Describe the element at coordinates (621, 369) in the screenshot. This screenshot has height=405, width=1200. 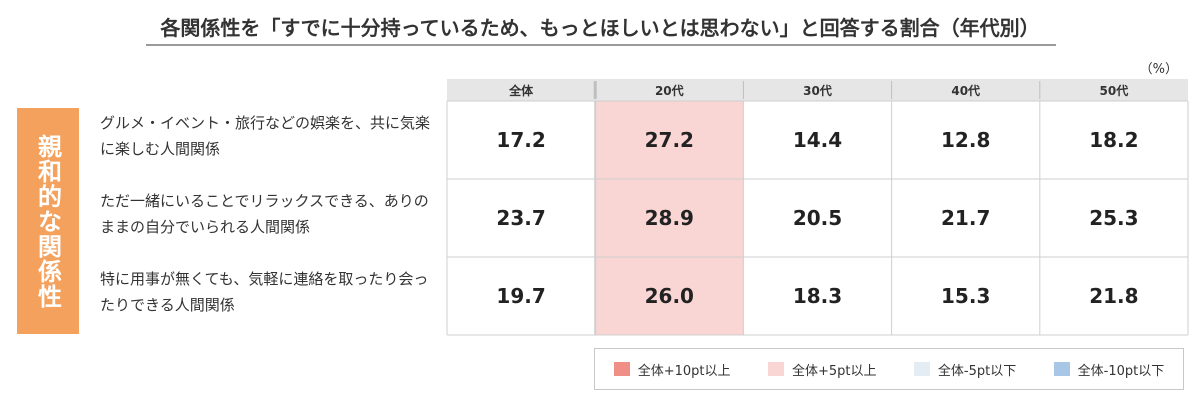
I see `legend-swatch-plus10` at that location.